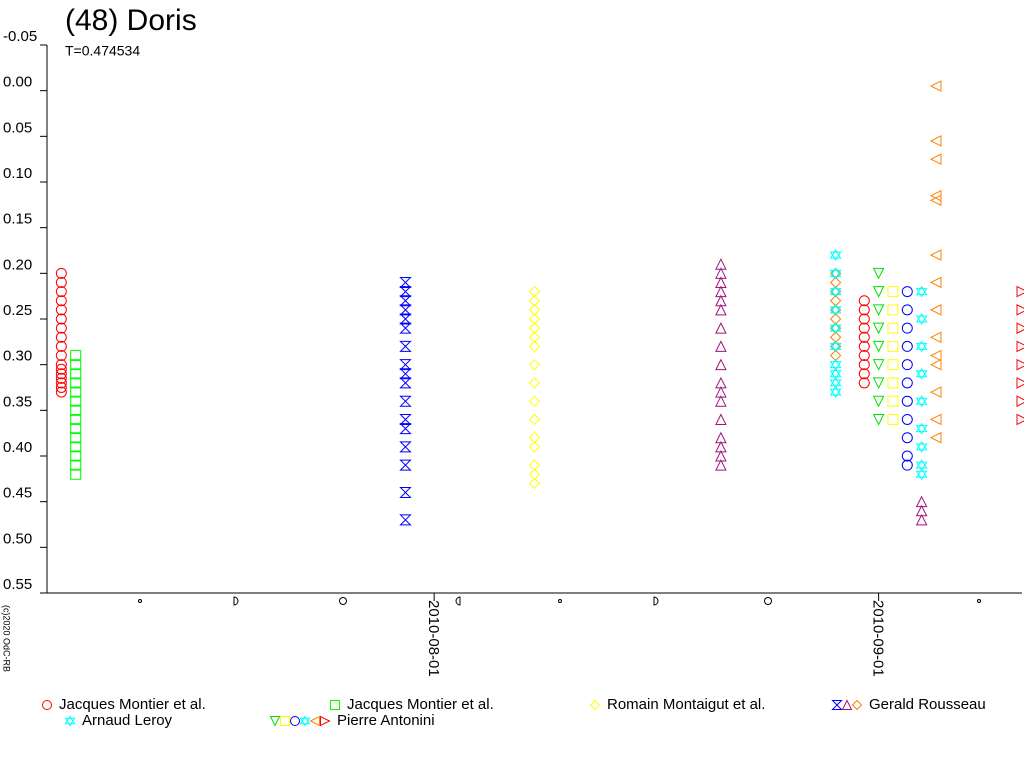 This screenshot has width=1024, height=768. Describe the element at coordinates (17, 310) in the screenshot. I see `y-tick-label: 0.25` at that location.